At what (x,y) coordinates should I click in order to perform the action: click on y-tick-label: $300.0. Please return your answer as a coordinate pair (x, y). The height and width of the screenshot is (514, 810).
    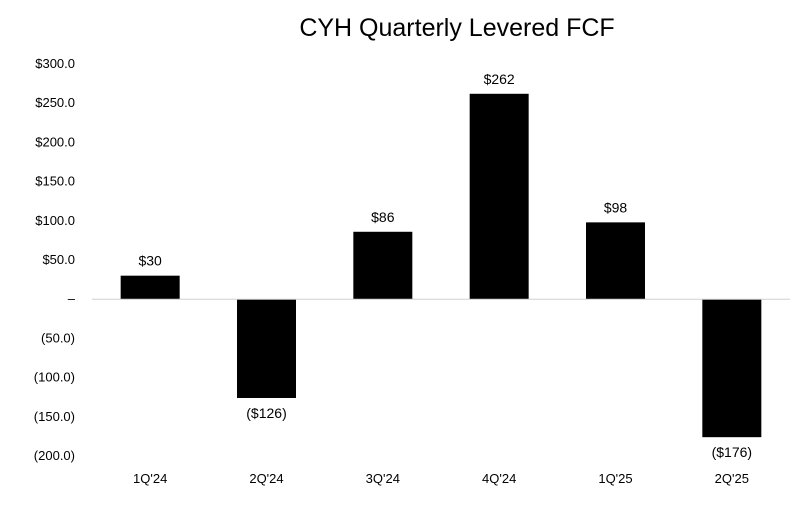
    Looking at the image, I should click on (55, 63).